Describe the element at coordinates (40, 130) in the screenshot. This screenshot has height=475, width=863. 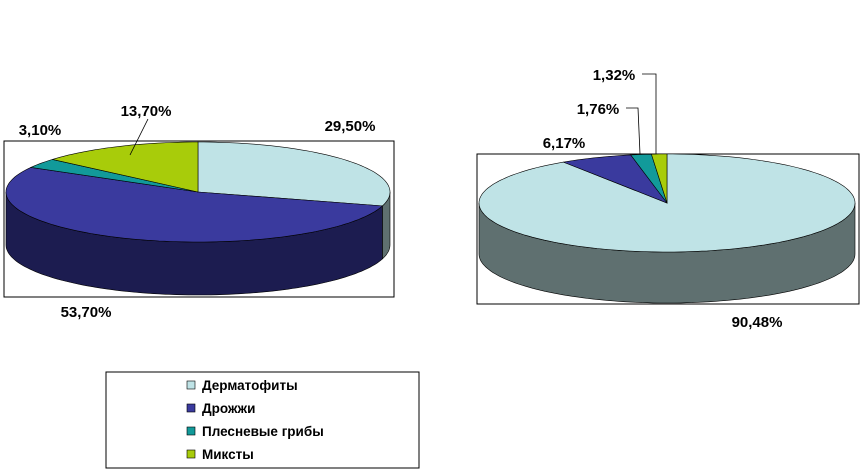
I see `data-label-molds: 3,10%` at that location.